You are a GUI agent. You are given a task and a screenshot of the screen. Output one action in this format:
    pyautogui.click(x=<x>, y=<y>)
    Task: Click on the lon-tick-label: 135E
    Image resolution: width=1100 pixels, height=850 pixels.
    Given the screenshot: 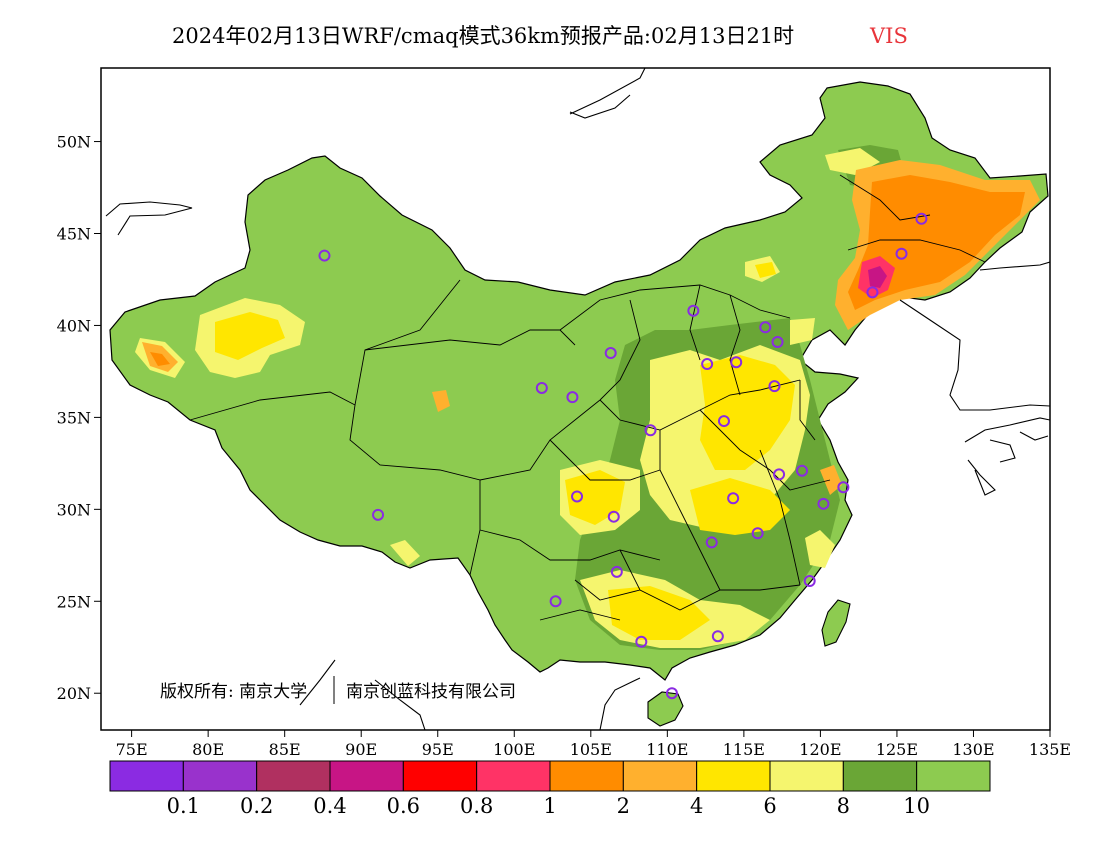 What is the action you would take?
    pyautogui.click(x=1050, y=749)
    